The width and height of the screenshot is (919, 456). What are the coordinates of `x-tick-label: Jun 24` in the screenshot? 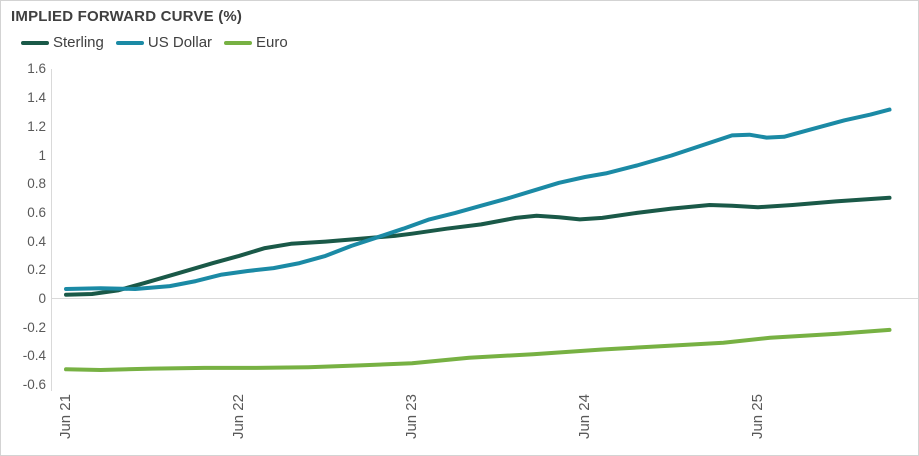 It's located at (584, 417).